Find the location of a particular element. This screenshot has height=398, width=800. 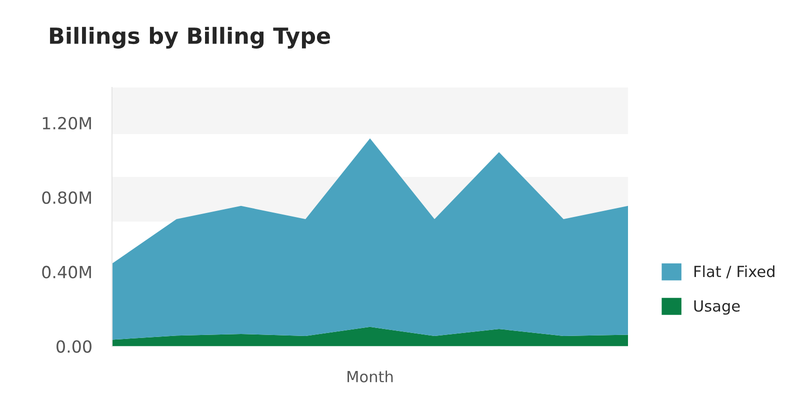

y-tick-label: 0.40M is located at coordinates (66, 272).